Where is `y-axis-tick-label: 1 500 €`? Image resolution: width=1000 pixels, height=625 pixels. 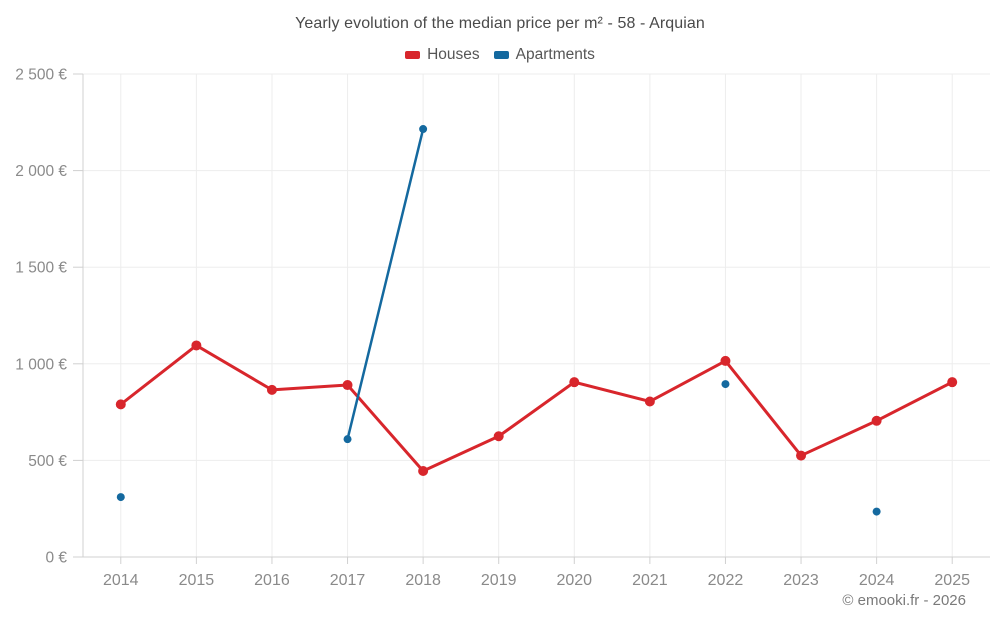 y-axis-tick-label: 1 500 € is located at coordinates (41, 268).